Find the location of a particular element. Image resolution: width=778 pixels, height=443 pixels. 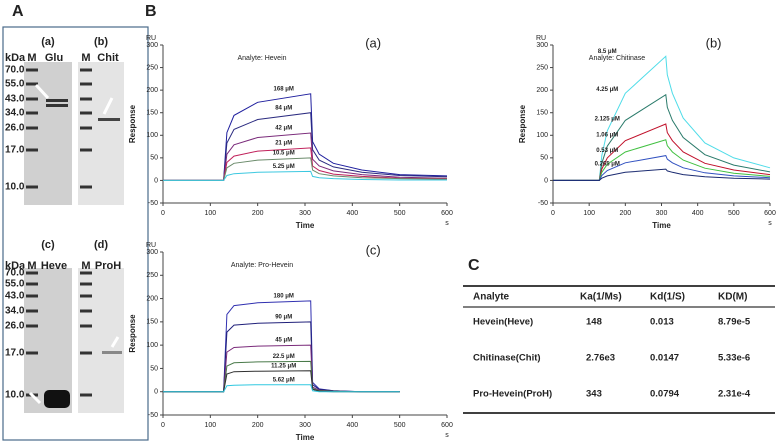

series-label: 42 μM is located at coordinates (283, 129).